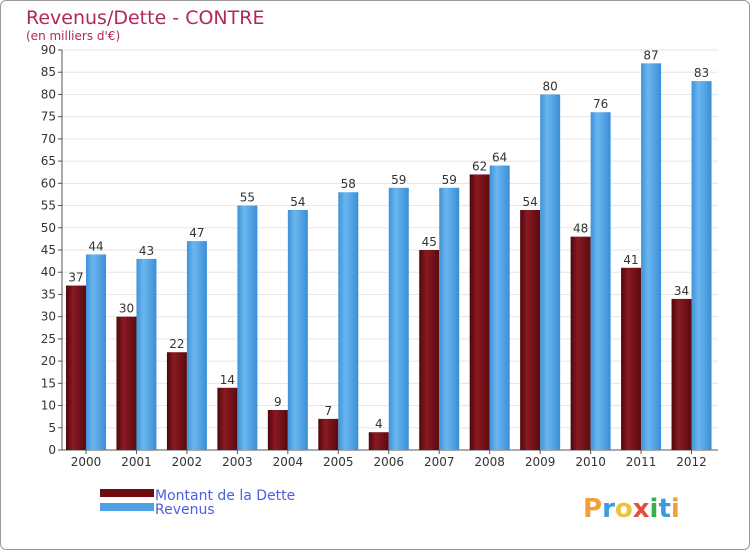  Describe the element at coordinates (550, 86) in the screenshot. I see `bar-revenue-label: 80` at that location.